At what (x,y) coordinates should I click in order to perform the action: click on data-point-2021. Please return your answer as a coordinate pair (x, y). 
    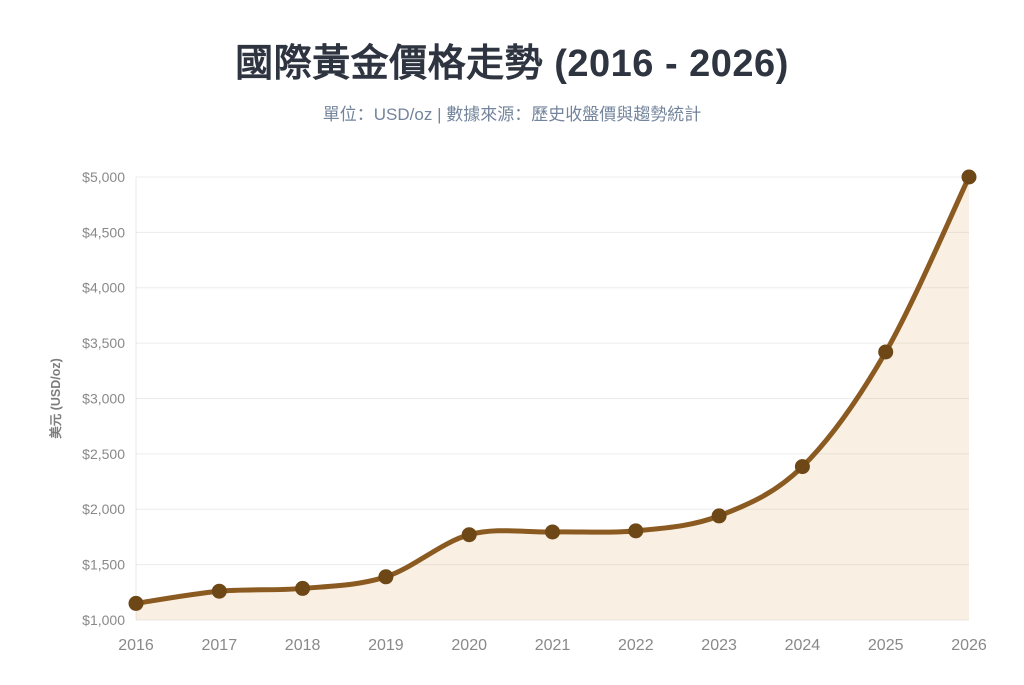
    Looking at the image, I should click on (552, 532).